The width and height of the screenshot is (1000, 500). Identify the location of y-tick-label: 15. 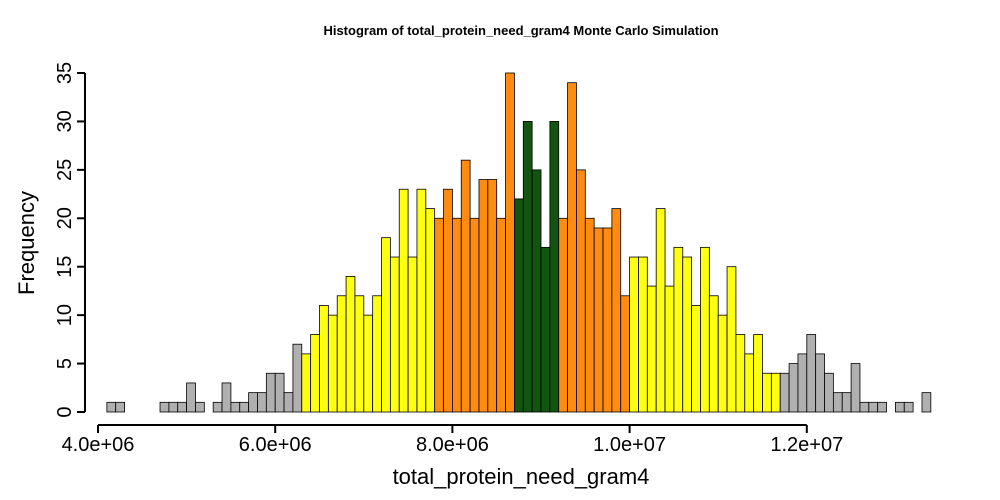
(65, 267).